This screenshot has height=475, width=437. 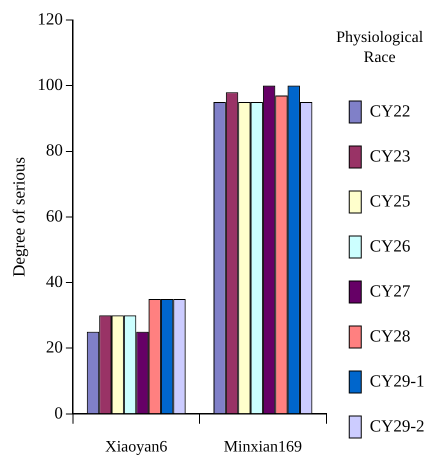 I want to click on legend-label: CY28, so click(x=390, y=336).